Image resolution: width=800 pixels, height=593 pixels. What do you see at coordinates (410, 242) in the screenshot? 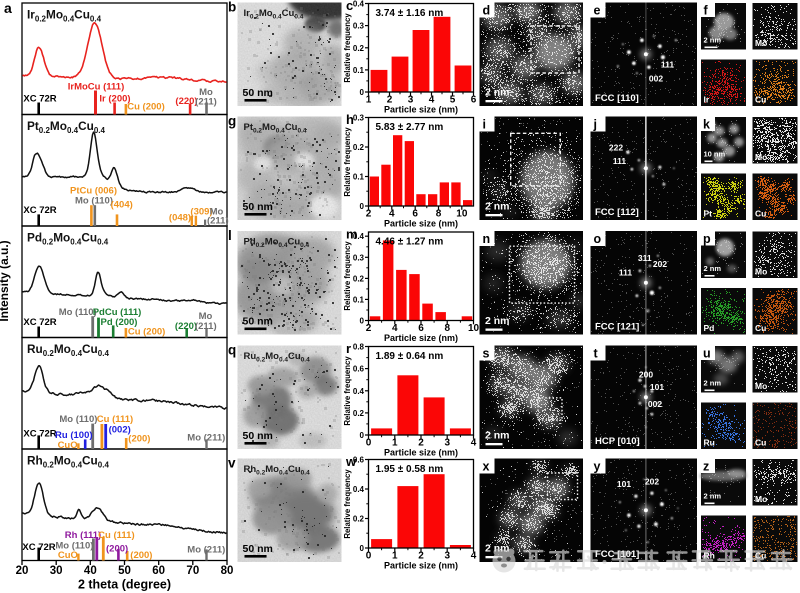
I see `svg-text: 4.46 ± 1.27 nm` at bounding box center [410, 242].